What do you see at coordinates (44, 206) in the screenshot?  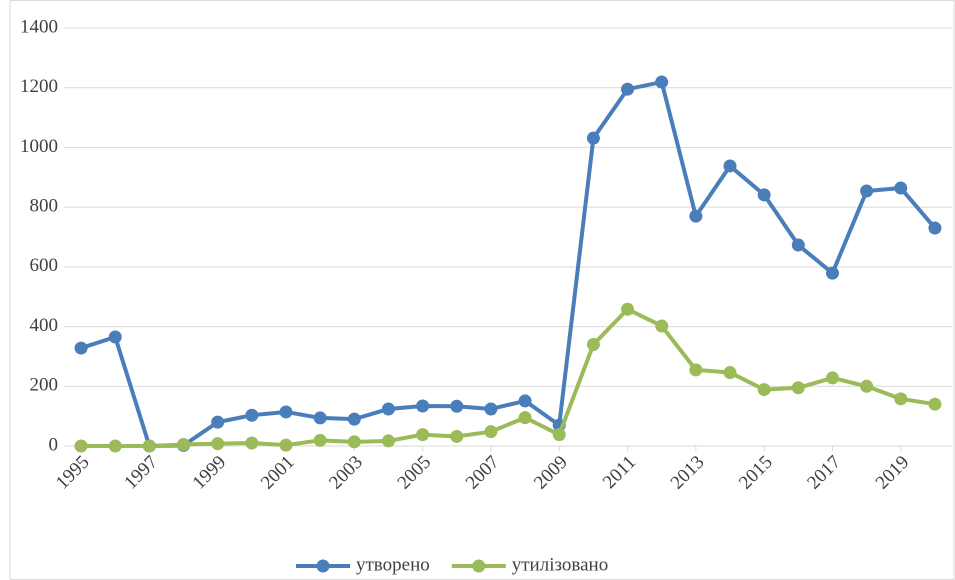 I see `y-tick-label: 800` at bounding box center [44, 206].